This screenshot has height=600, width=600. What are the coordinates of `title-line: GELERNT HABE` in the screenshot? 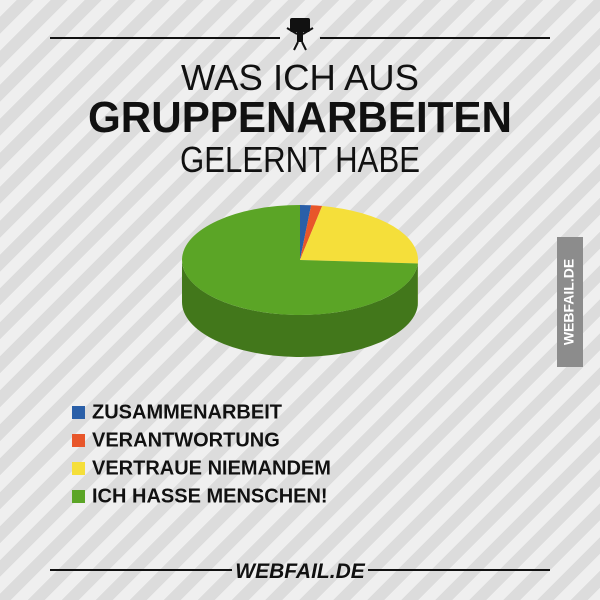 It's located at (300, 159).